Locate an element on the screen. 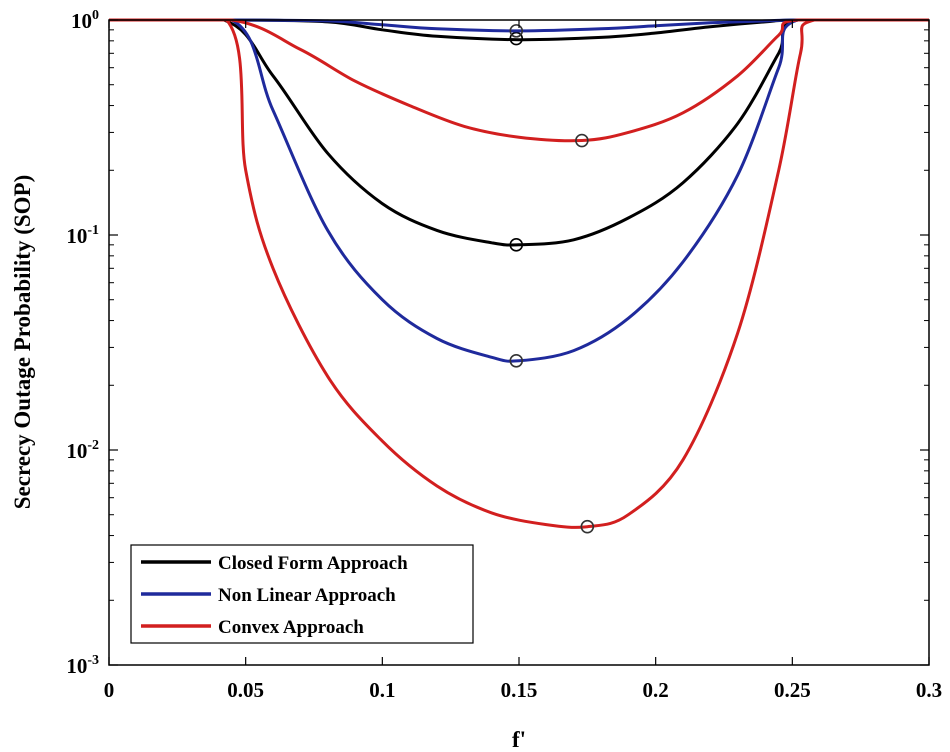  y-tick-label-2: 10⁻² is located at coordinates (82, 450).